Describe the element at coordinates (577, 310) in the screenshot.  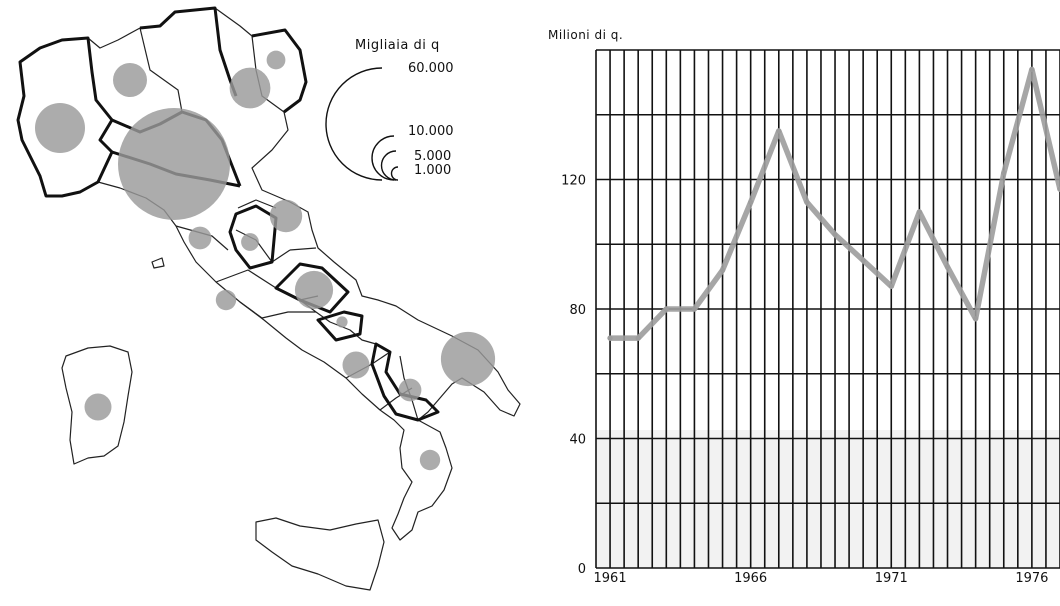
I see `y-tick-label: 80` at that location.